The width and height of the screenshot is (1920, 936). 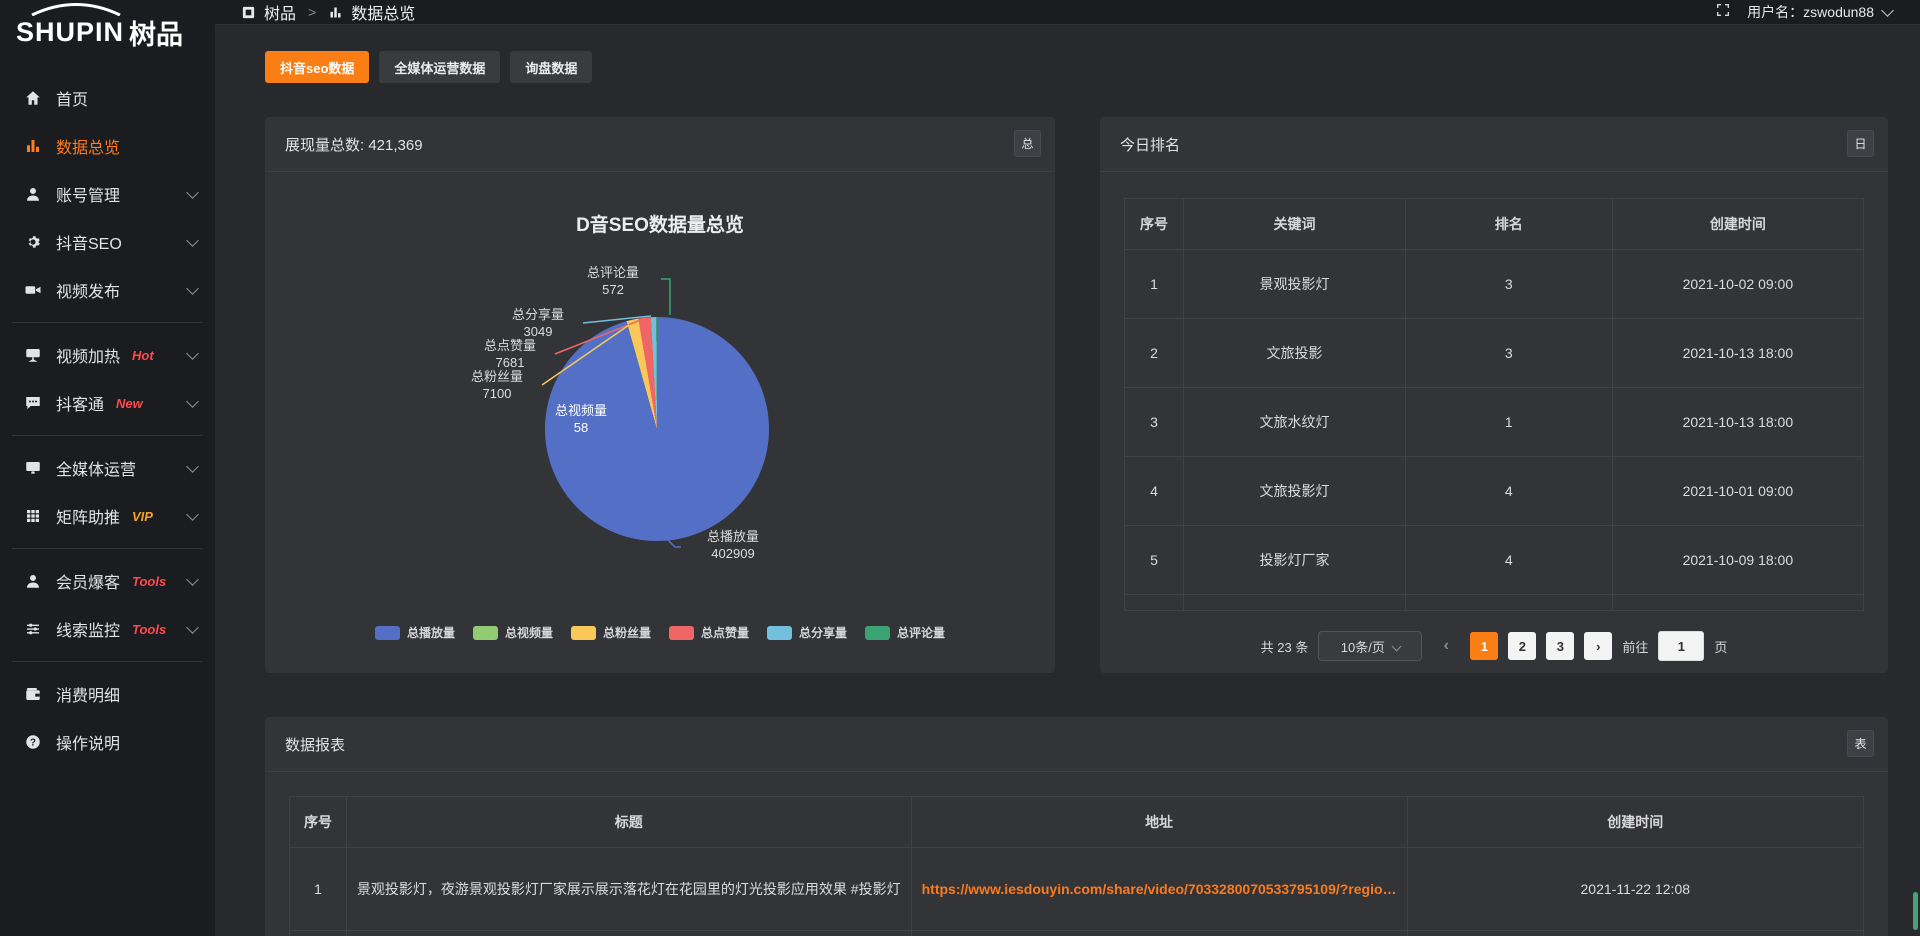 I want to click on tab-media-ops-data: 全媒体运营数据, so click(x=440, y=67).